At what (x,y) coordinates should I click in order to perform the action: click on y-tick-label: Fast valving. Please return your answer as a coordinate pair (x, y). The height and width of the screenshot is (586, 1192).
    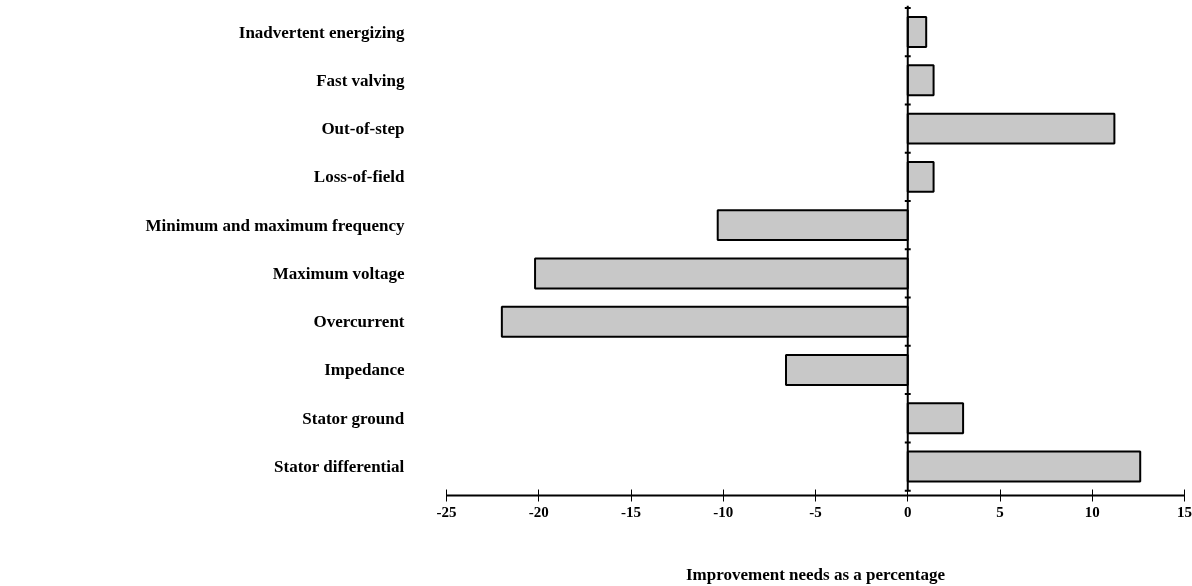
    Looking at the image, I should click on (360, 80).